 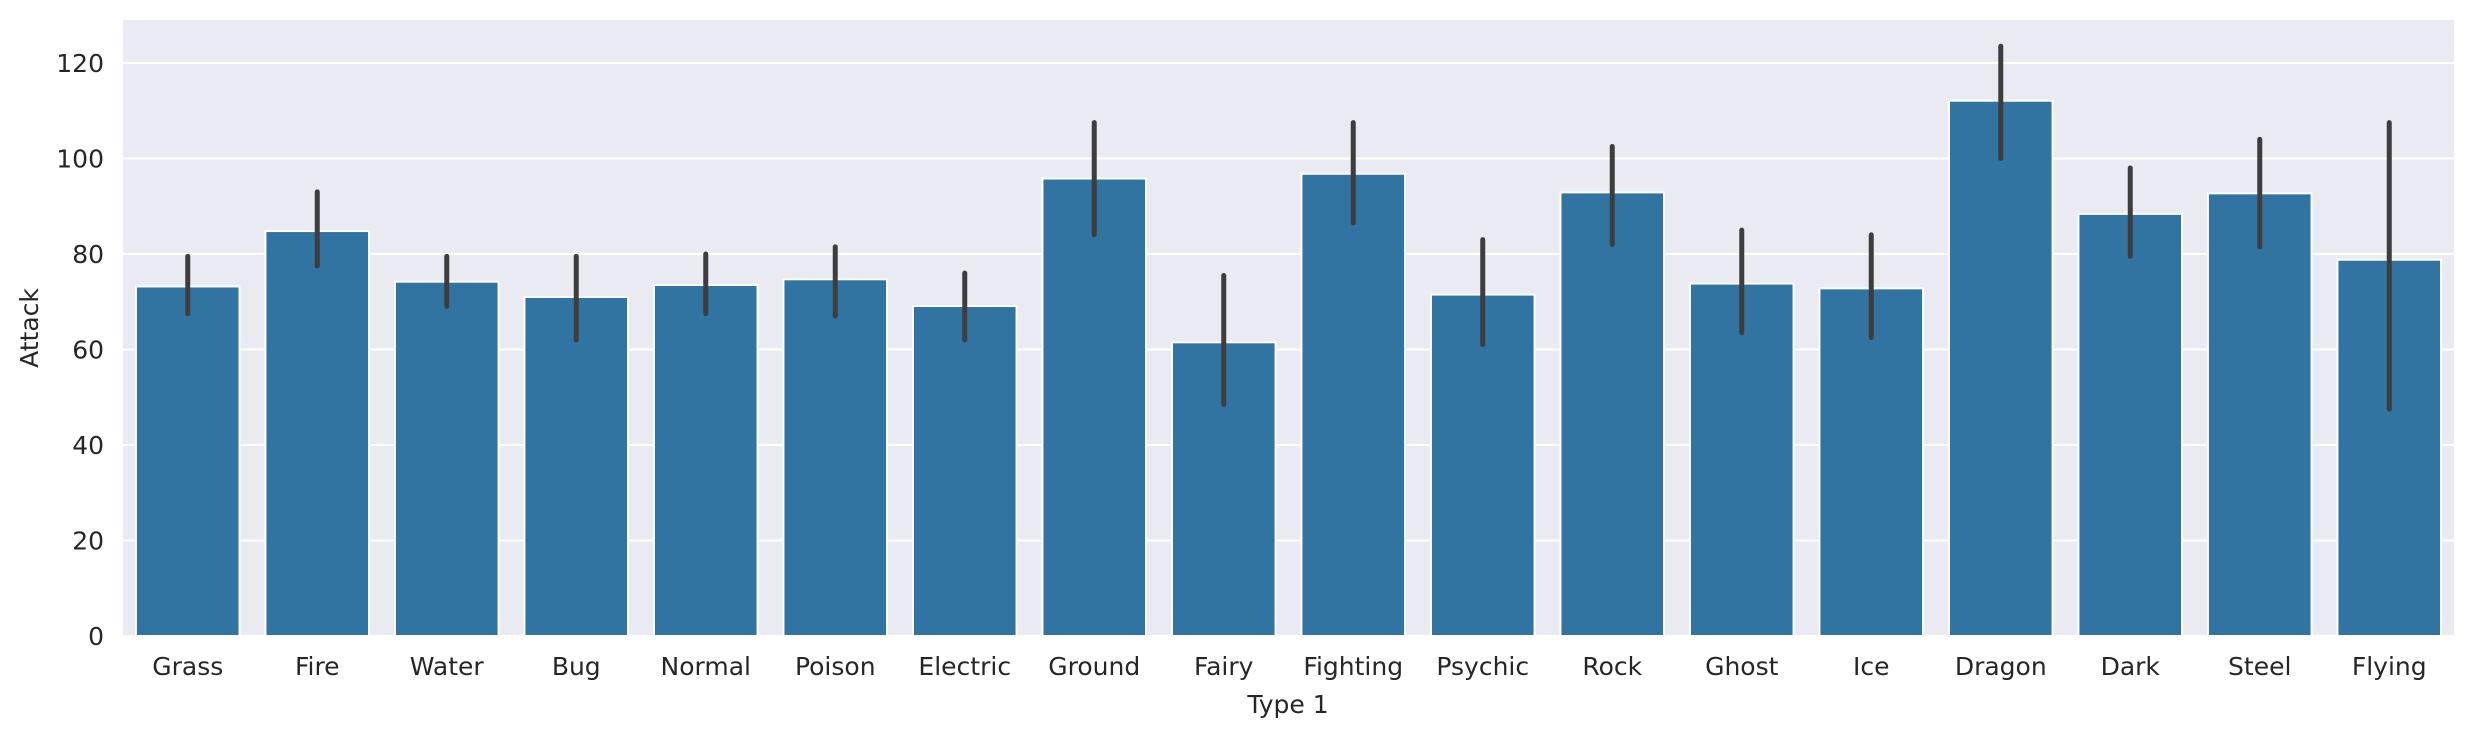 What do you see at coordinates (2001, 666) in the screenshot?
I see `x-tick-label: Dragon` at bounding box center [2001, 666].